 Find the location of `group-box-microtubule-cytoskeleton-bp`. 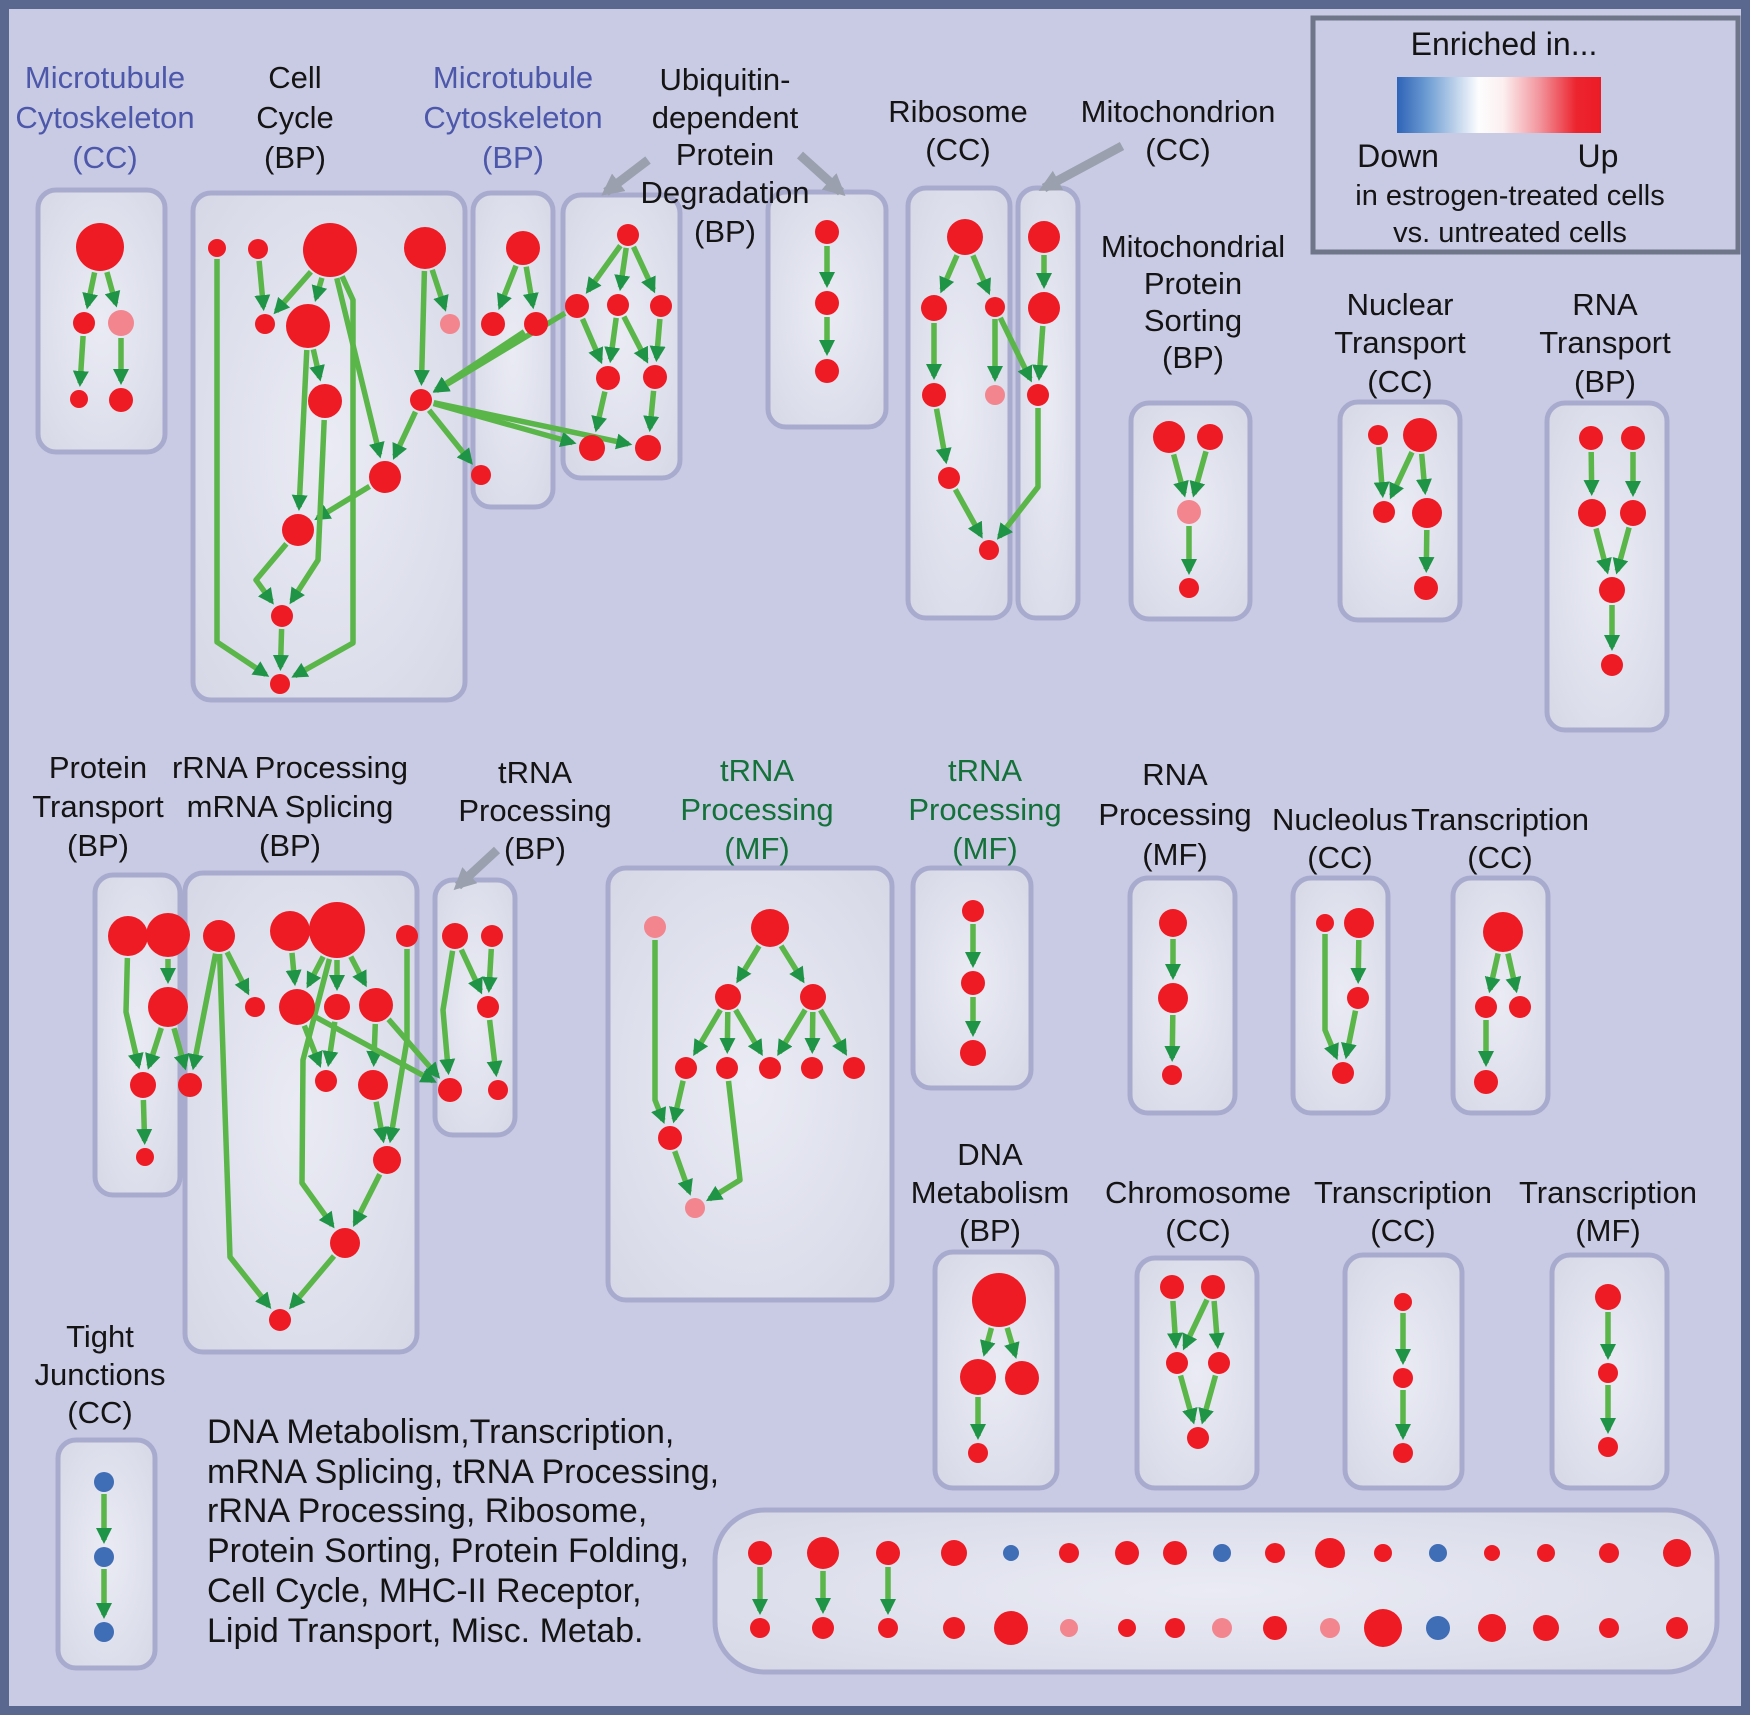

group-box-microtubule-cytoskeleton-bp is located at coordinates (513, 350).